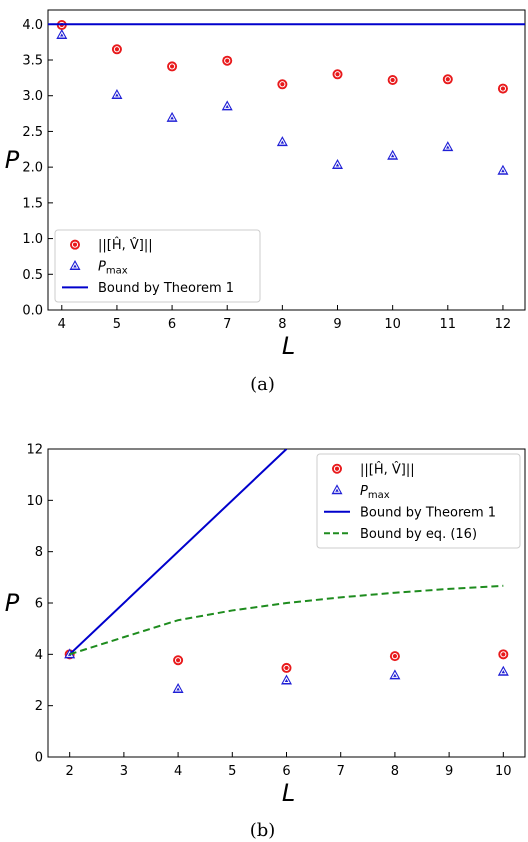 The height and width of the screenshot is (842, 528). I want to click on x-tick-label: 11, so click(448, 324).